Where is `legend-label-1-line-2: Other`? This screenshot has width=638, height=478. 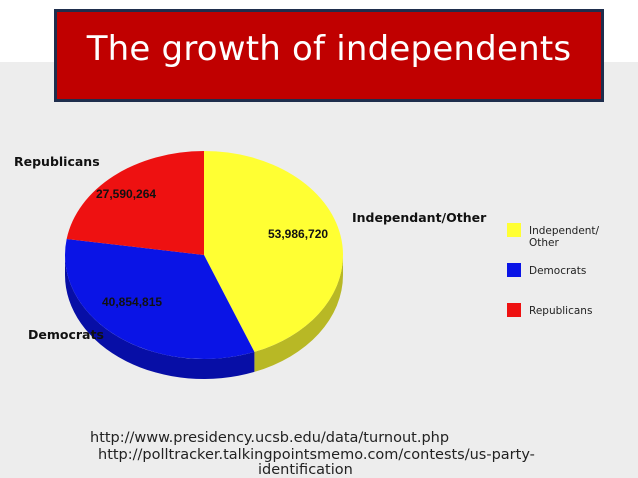
legend-label-1-line-2: Other is located at coordinates (544, 243).